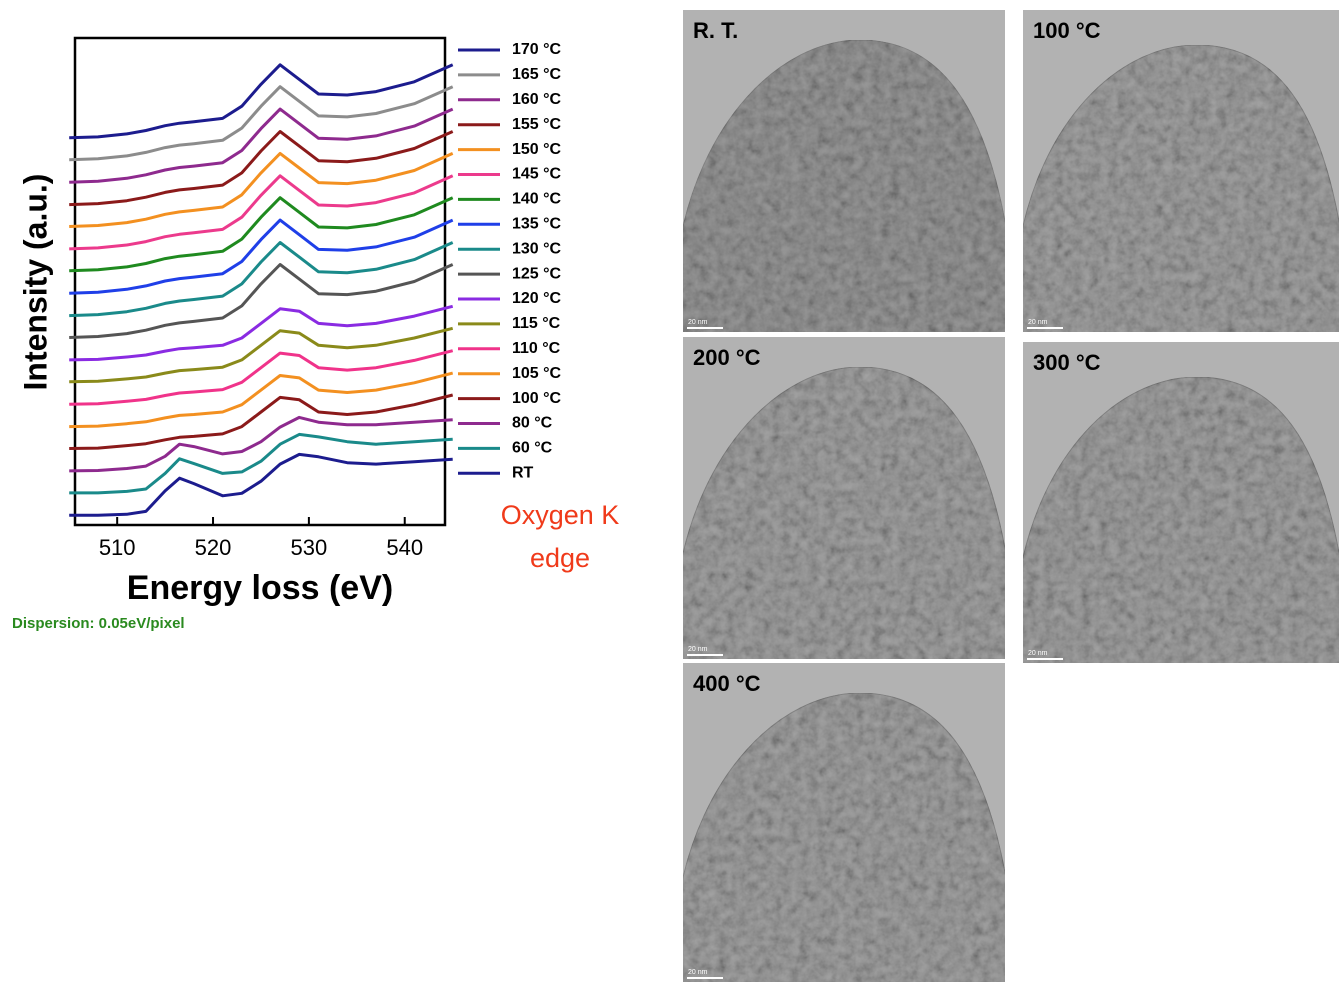 The height and width of the screenshot is (987, 1339). Describe the element at coordinates (727, 683) in the screenshot. I see `panel-label: 400 °C` at that location.